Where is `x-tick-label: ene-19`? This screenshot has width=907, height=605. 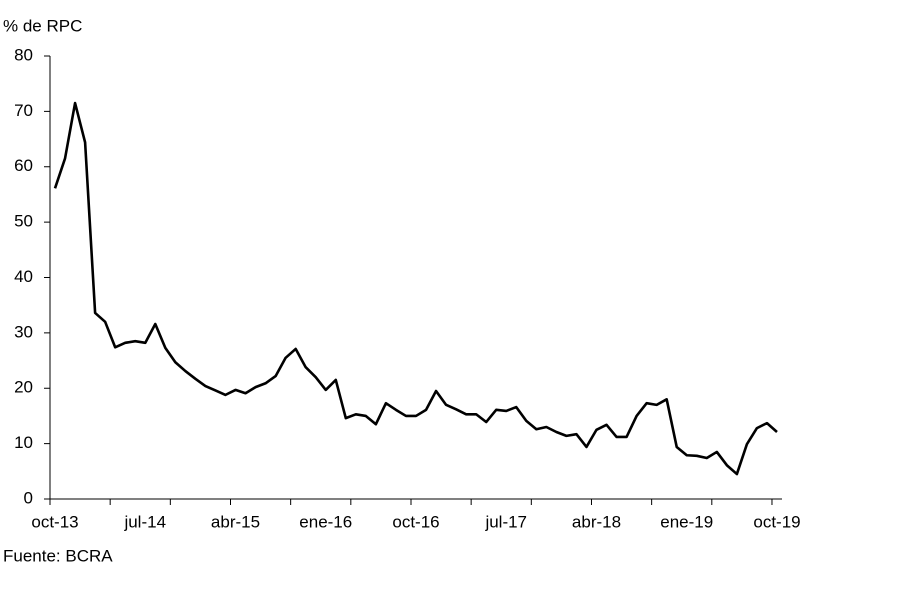
x-tick-label: ene-19 is located at coordinates (686, 521).